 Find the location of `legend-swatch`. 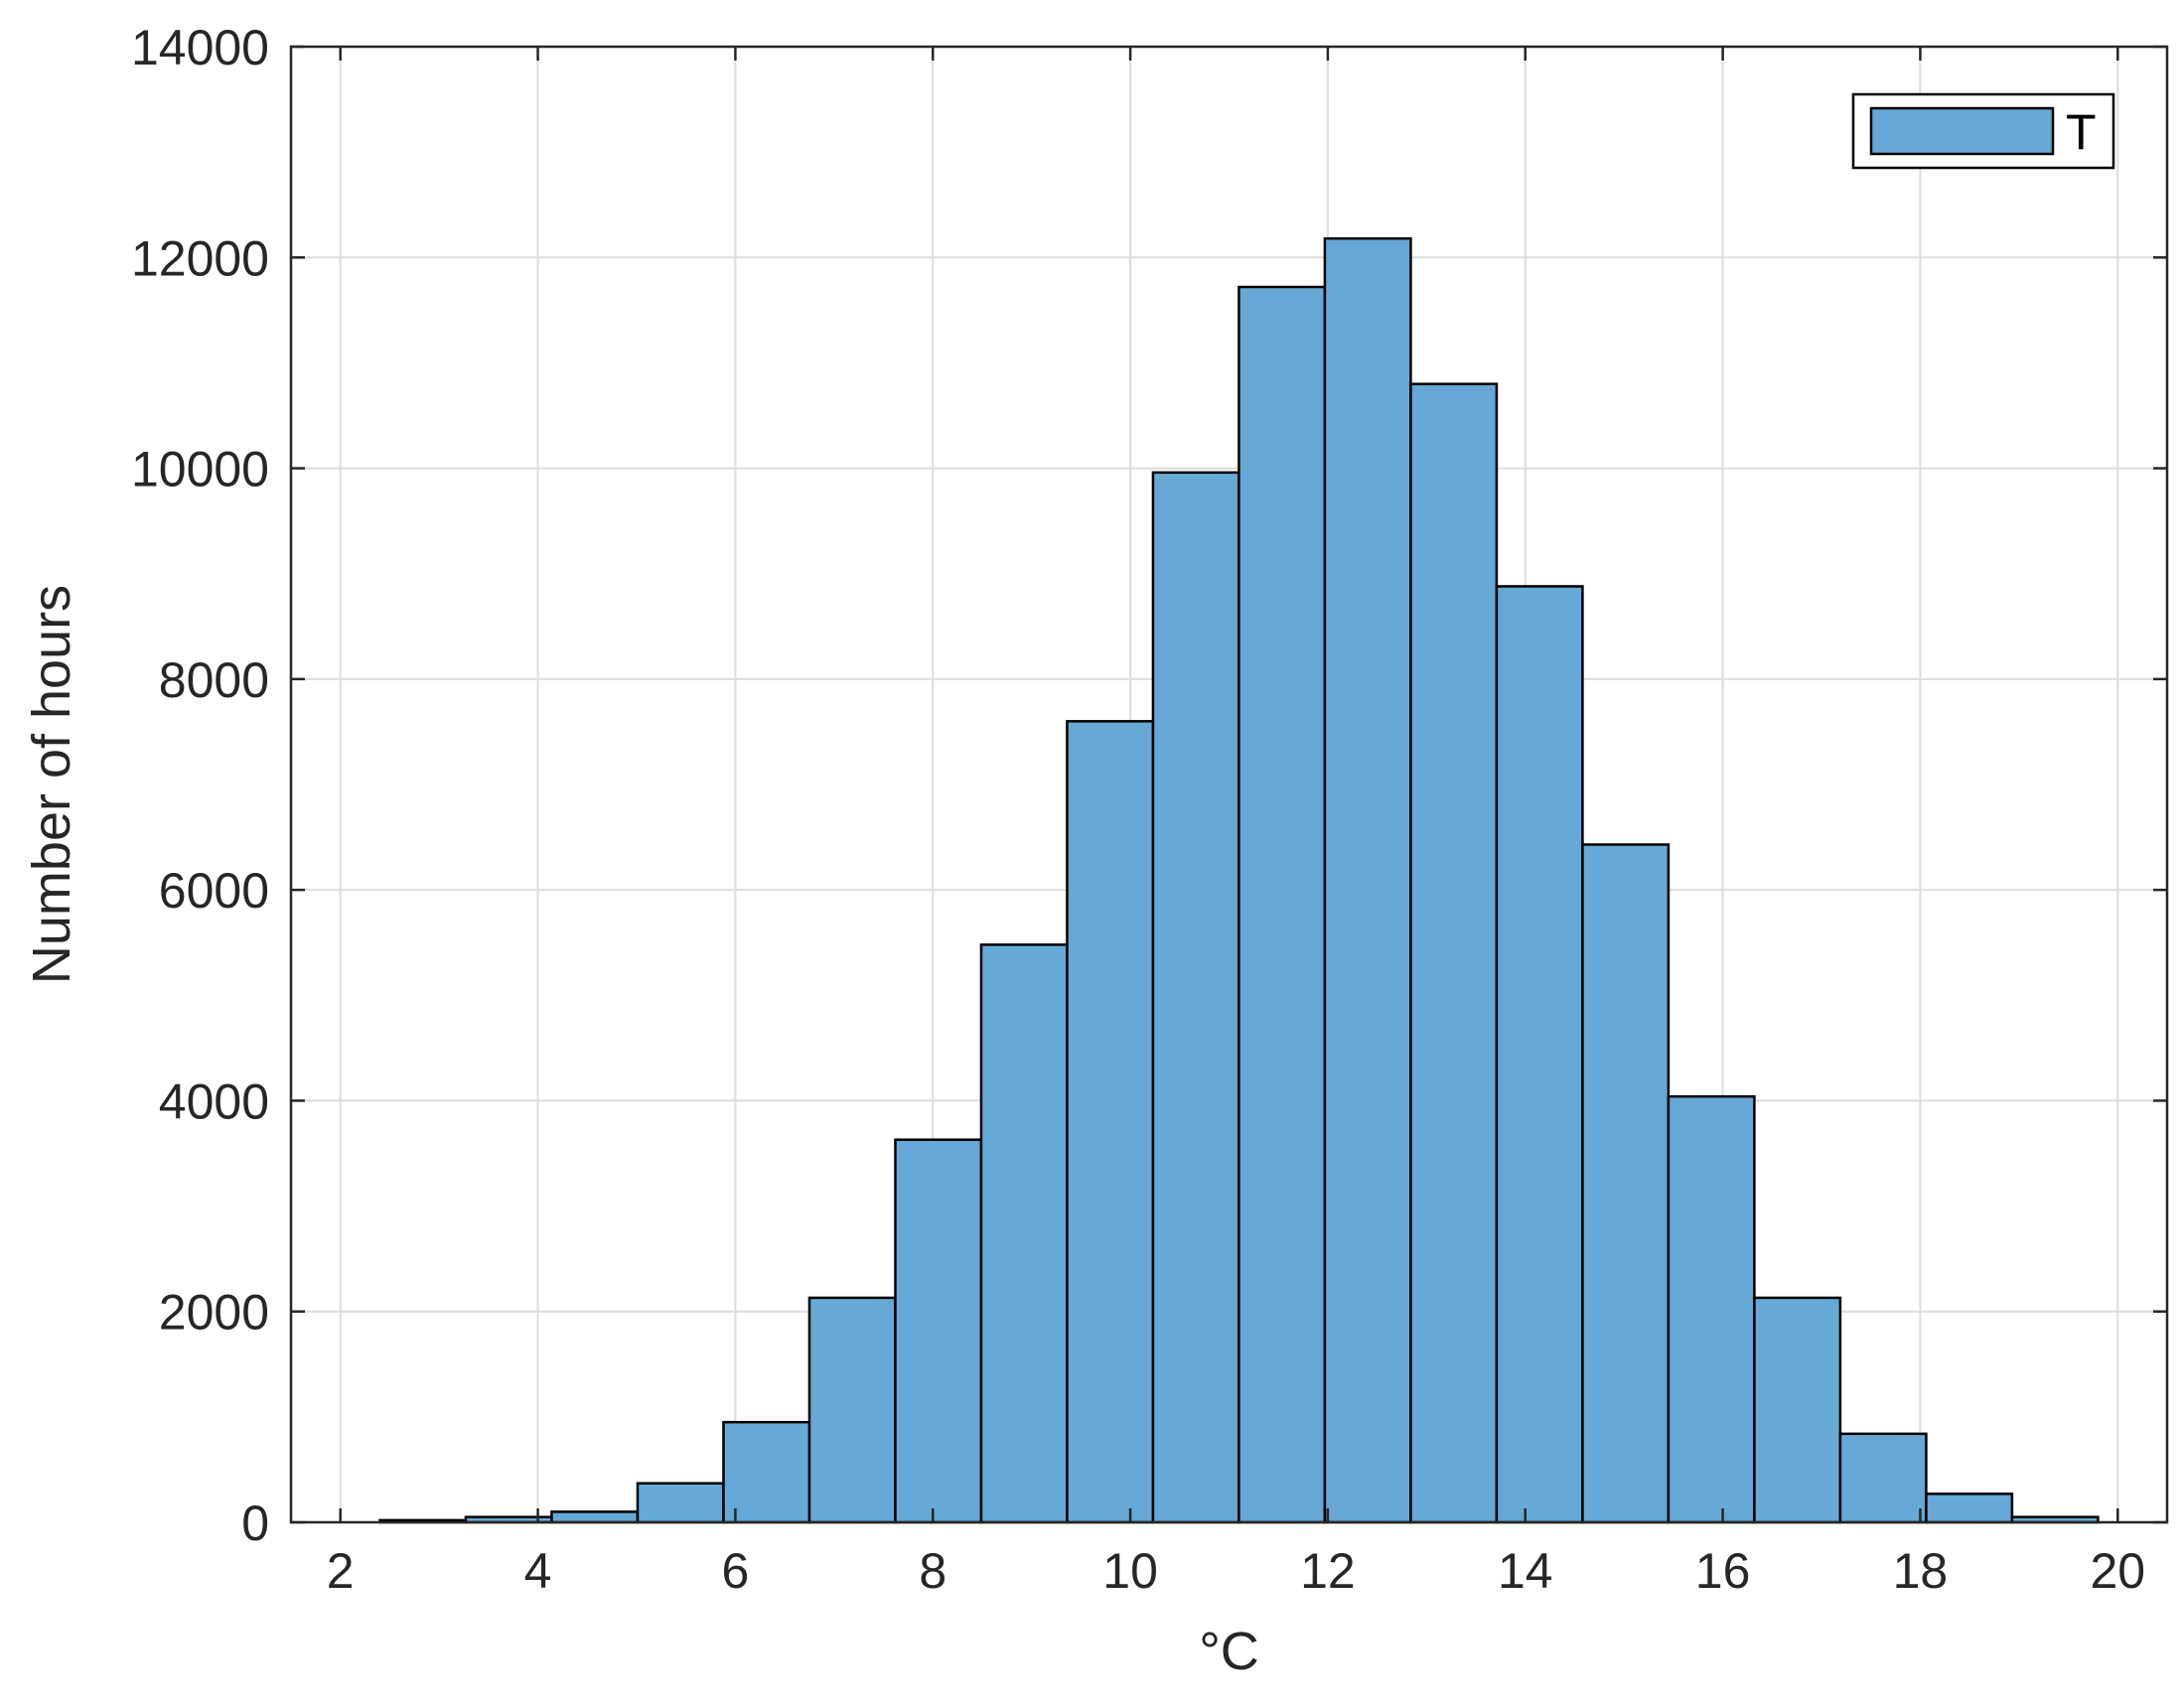

legend-swatch is located at coordinates (1962, 131).